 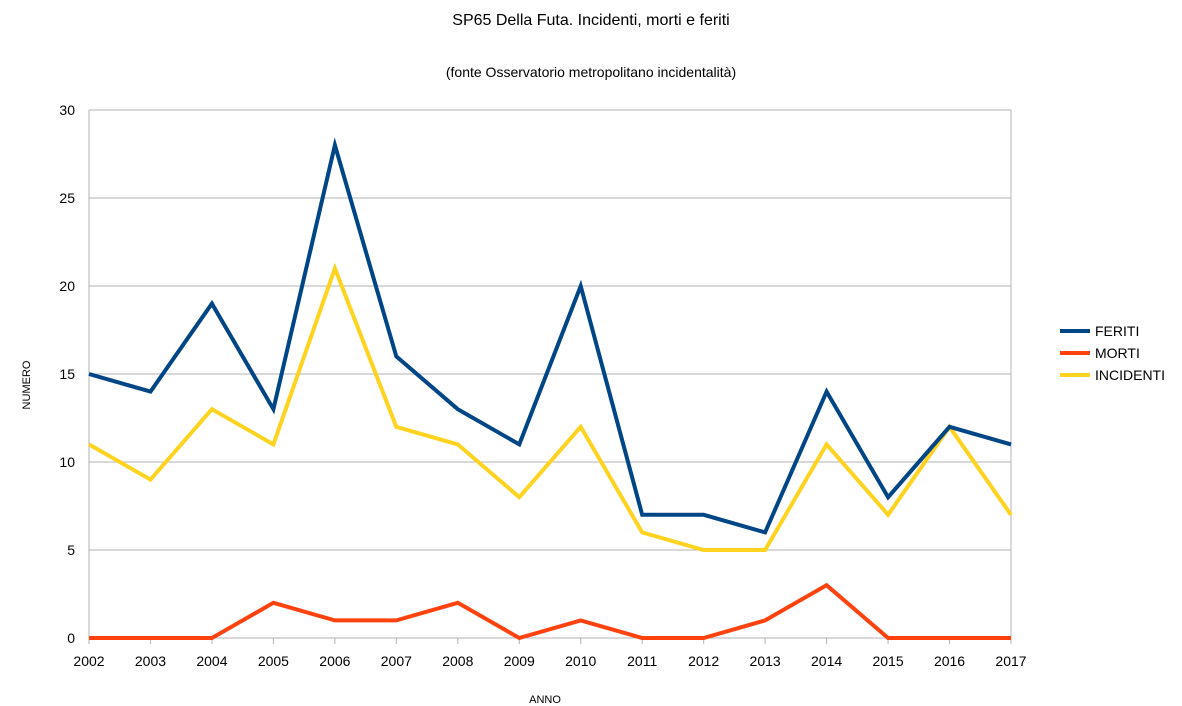 I want to click on y-tick-label: 0, so click(x=71, y=638).